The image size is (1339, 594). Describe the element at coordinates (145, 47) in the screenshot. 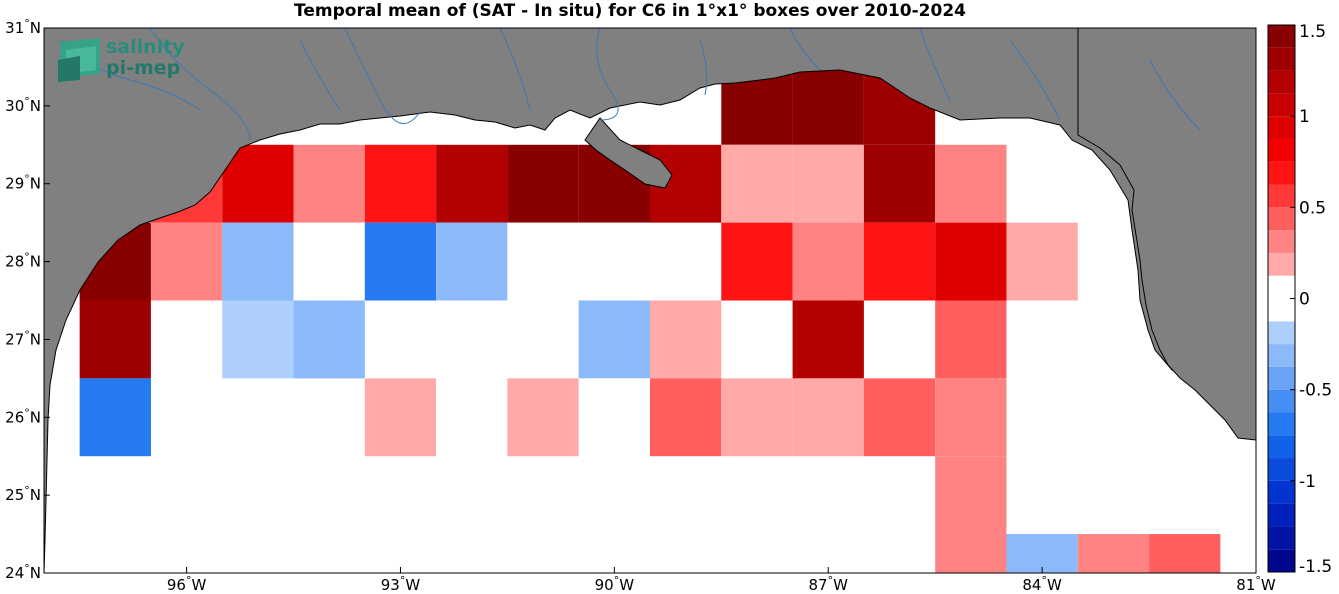

I see `logo-line1: salinity` at that location.